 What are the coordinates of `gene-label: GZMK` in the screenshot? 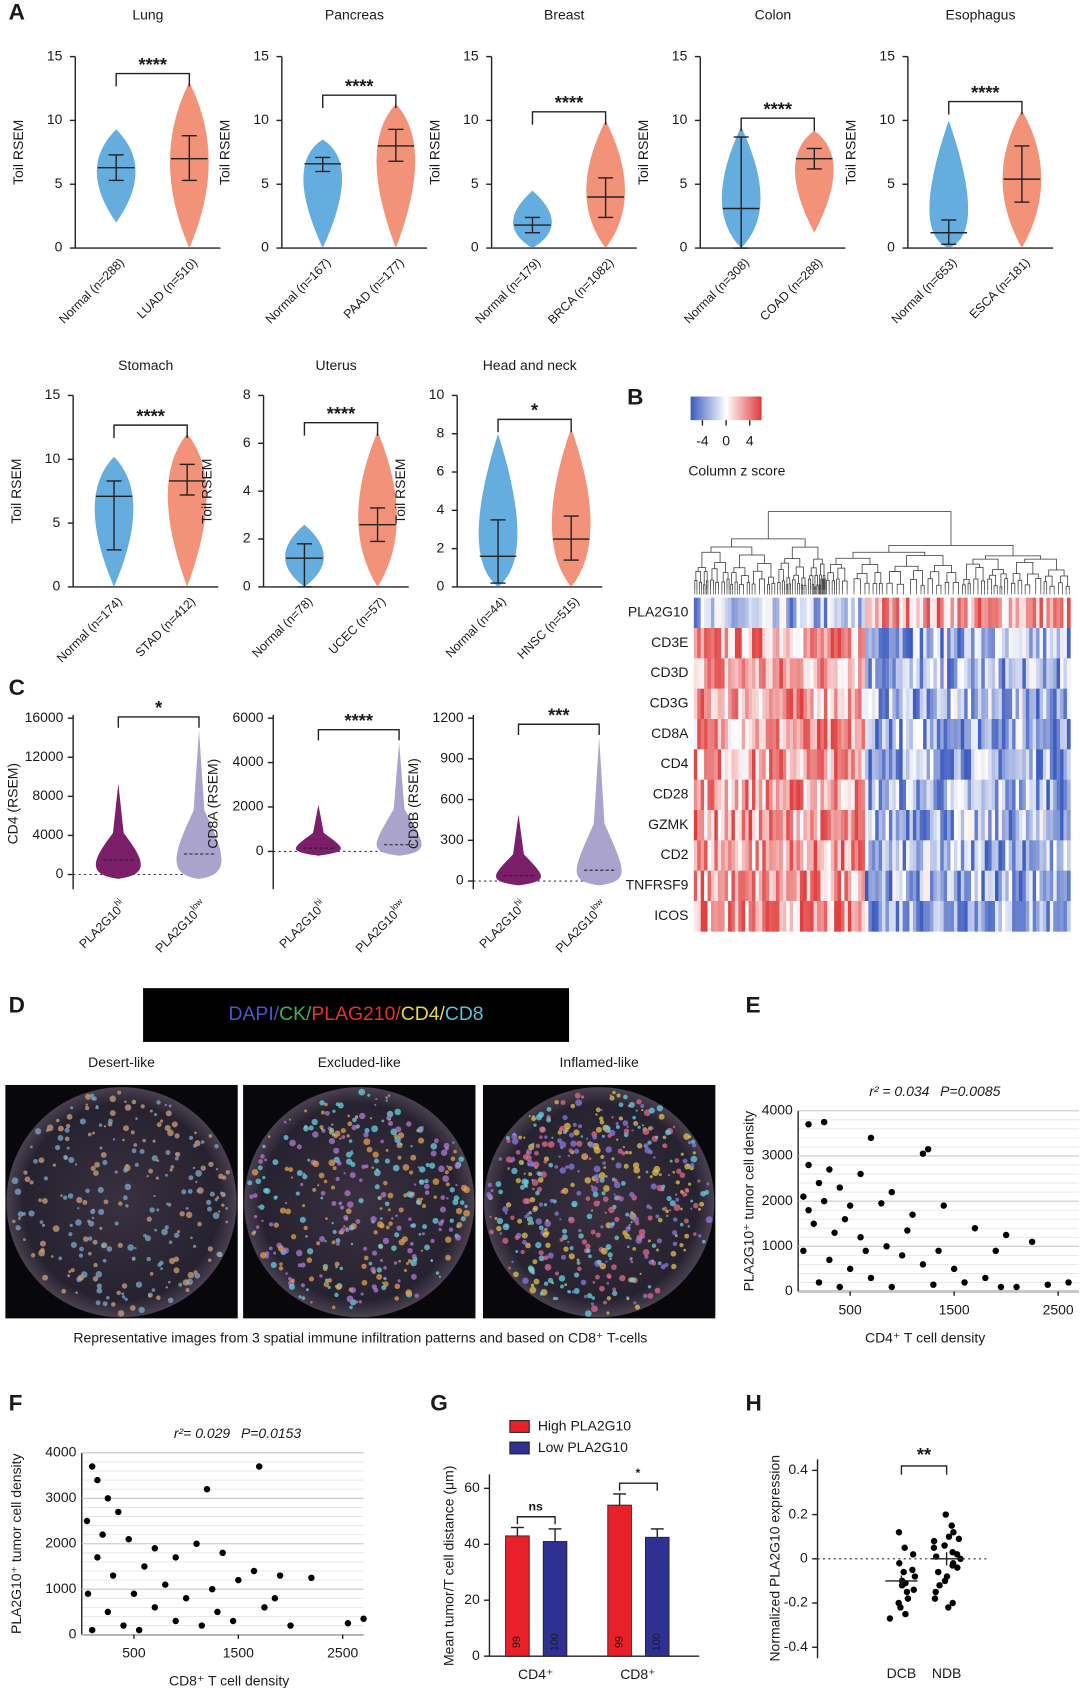 It's located at (668, 824).